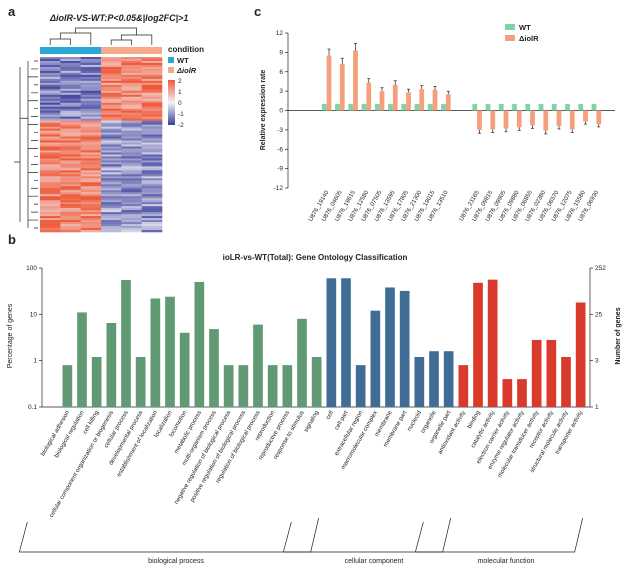 This screenshot has height=572, width=630. What do you see at coordinates (101, 50) in the screenshot?
I see `heatmap-condition-bar` at bounding box center [101, 50].